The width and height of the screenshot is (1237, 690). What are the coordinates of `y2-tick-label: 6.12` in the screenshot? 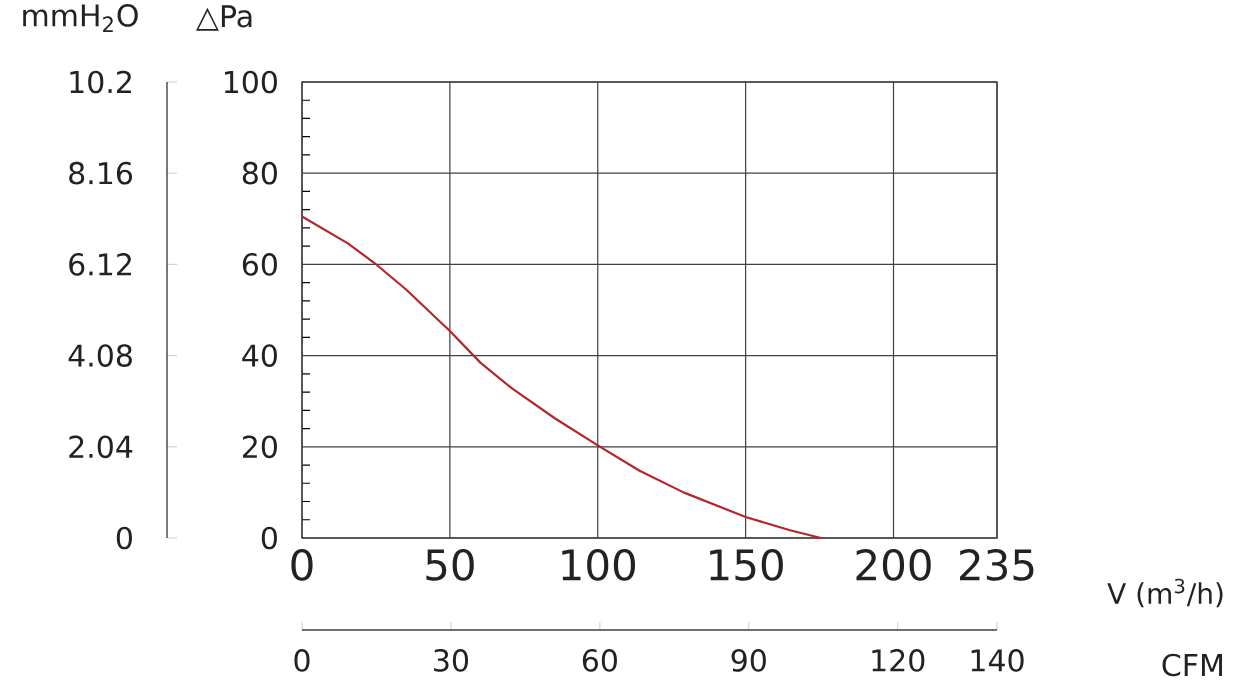 It's located at (100, 264).